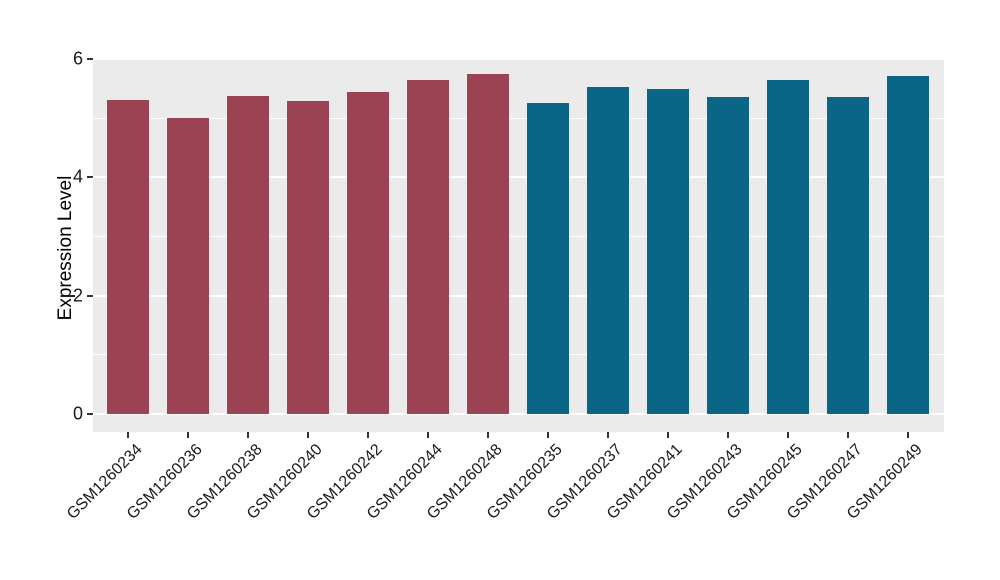 This screenshot has height=580, width=1000. I want to click on x-tick-mark-GSM1260236, so click(188, 435).